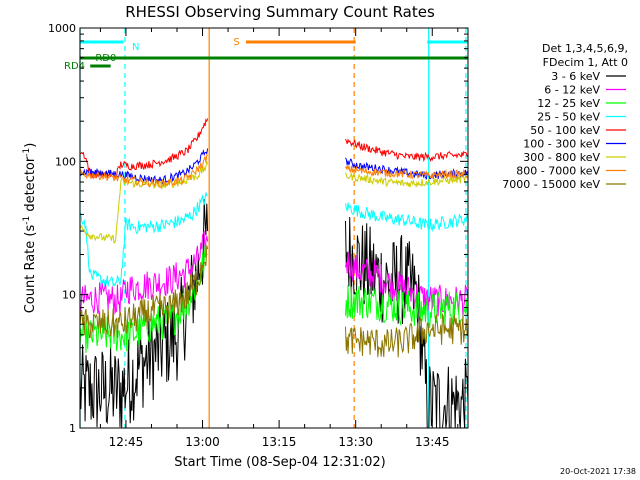 The width and height of the screenshot is (640, 480). What do you see at coordinates (279, 462) in the screenshot?
I see `x-axis-label: Start Time (08-Sep-04 12:31:02)` at bounding box center [279, 462].